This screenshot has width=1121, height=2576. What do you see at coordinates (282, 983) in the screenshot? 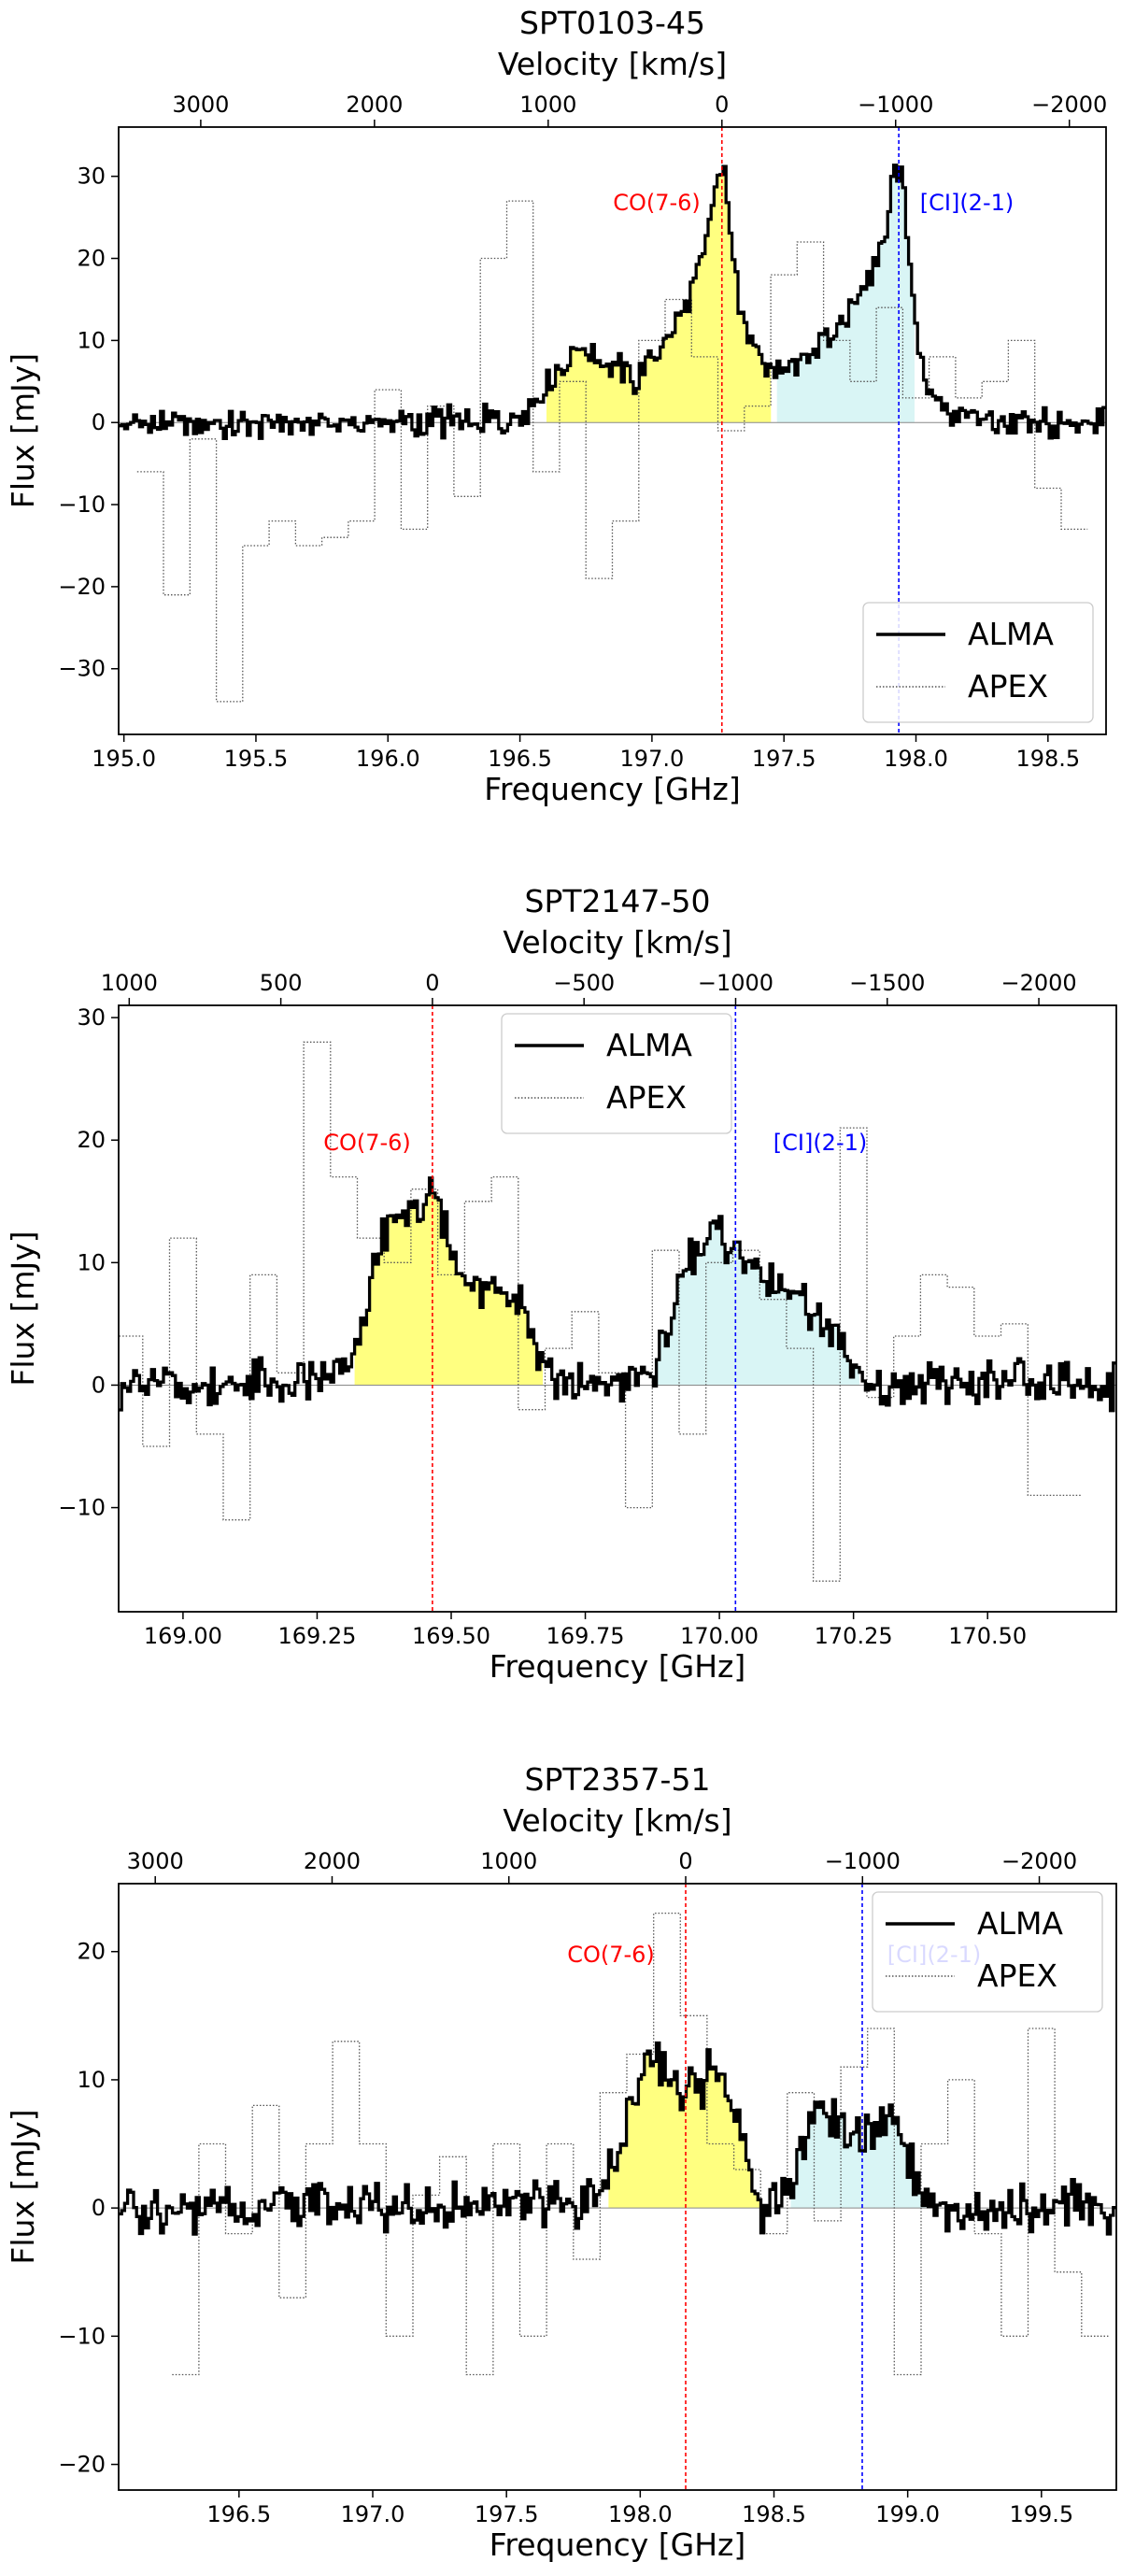
I see `velocity-tick-label: 500` at bounding box center [282, 983].